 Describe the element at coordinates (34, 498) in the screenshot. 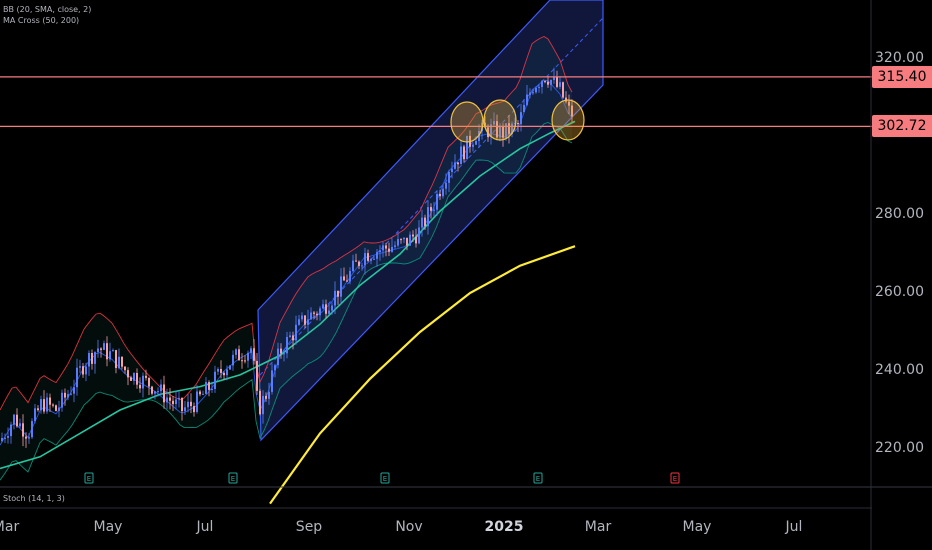

I see `stoch-legend: Stoch (14, 1, 3)` at that location.